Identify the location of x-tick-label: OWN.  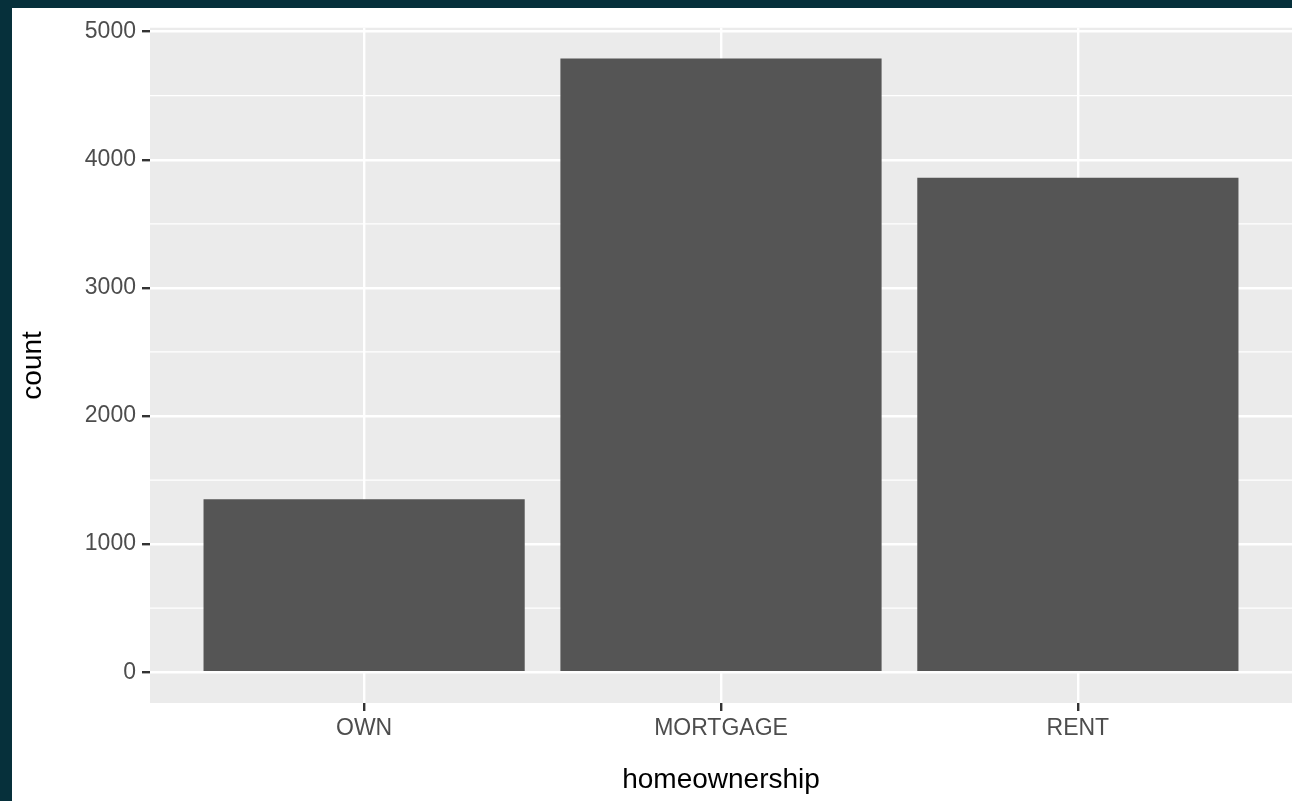
(364, 727).